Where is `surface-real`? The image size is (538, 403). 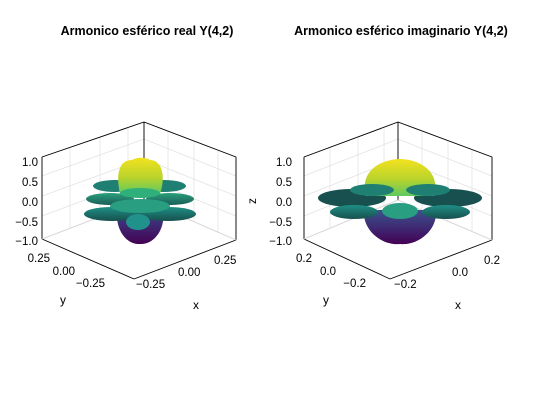
surface-real is located at coordinates (140, 201).